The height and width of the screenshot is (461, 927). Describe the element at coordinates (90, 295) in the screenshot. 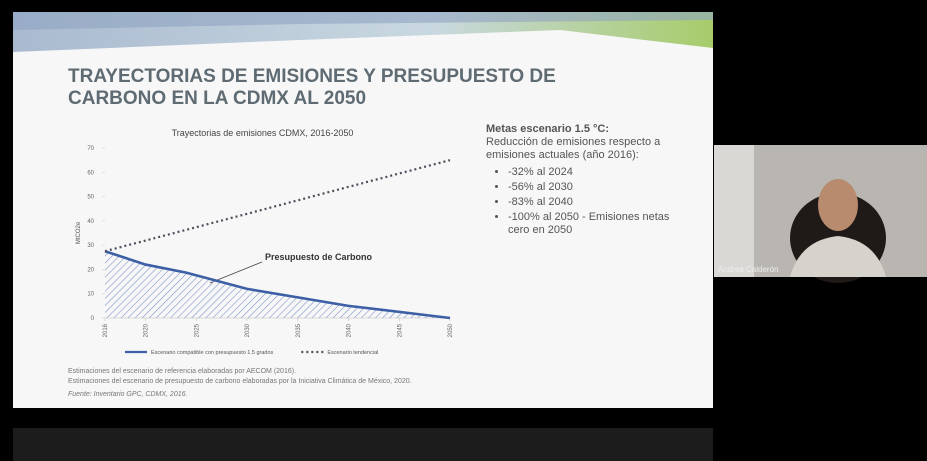

I see `y-tick-label: 10` at that location.